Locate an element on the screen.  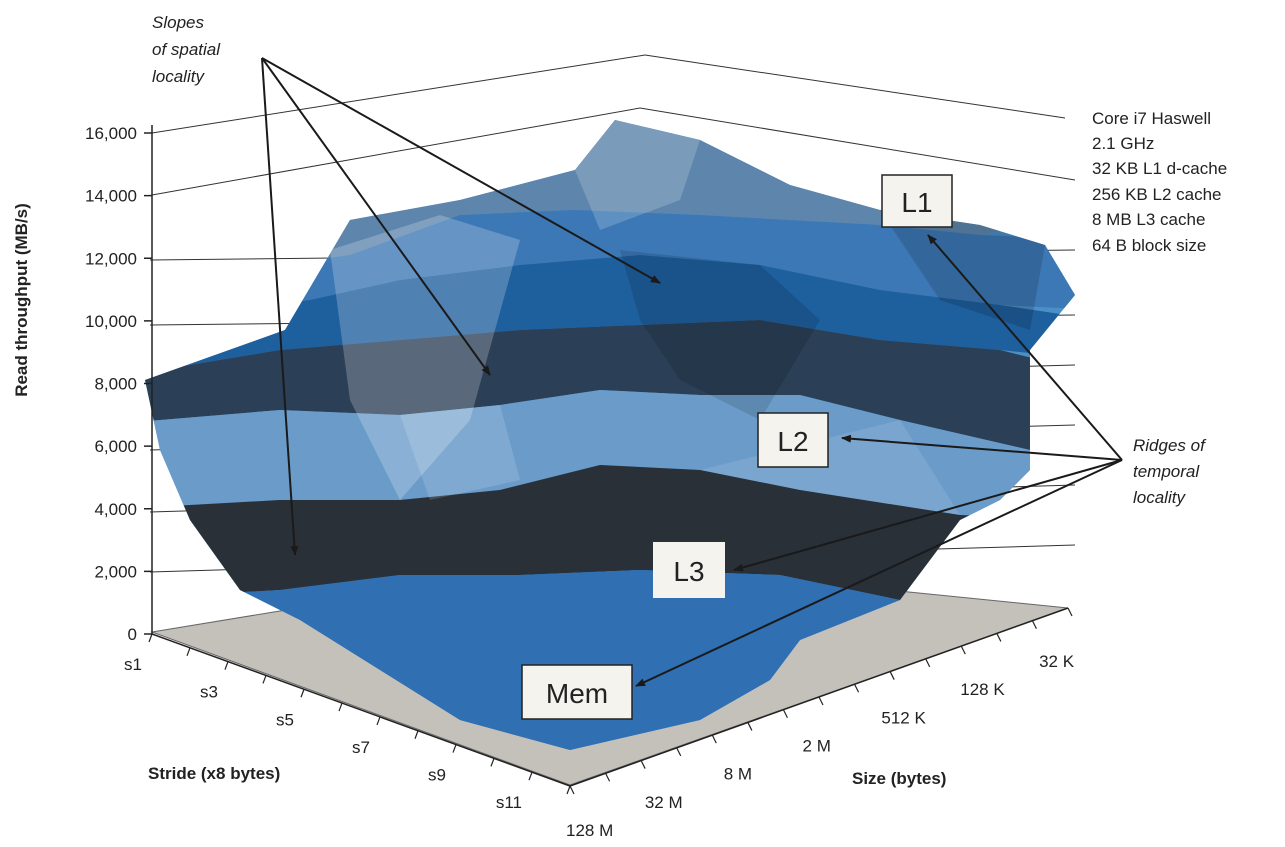
svg-text: L2 is located at coordinates (792, 441).